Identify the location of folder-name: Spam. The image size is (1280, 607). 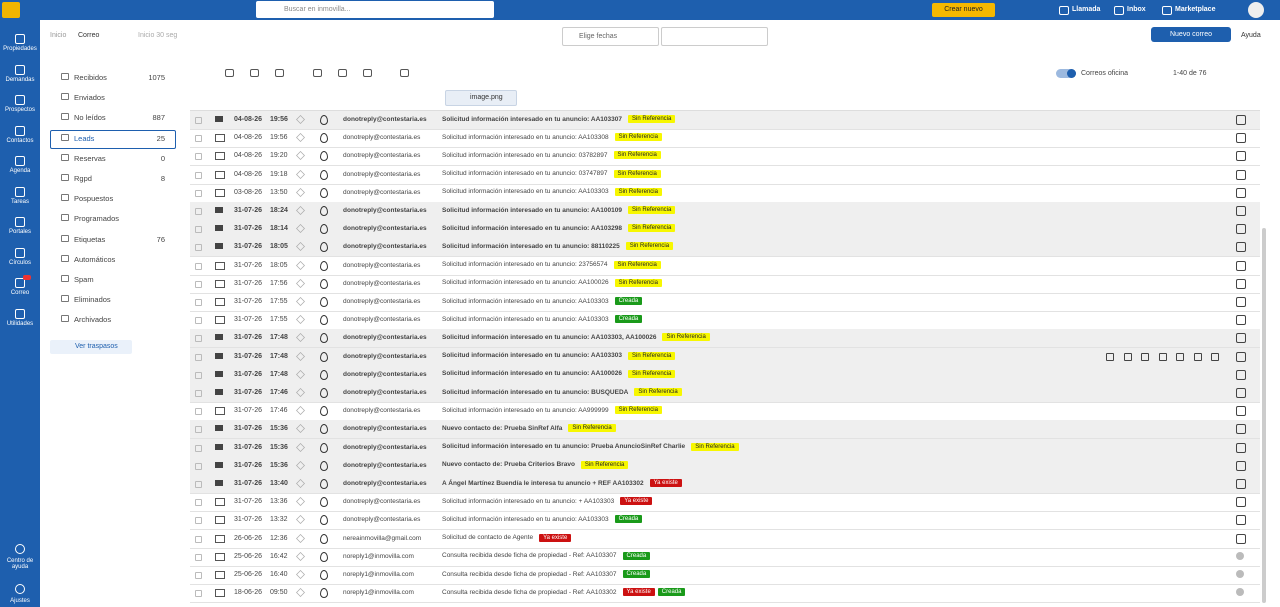
(84, 279).